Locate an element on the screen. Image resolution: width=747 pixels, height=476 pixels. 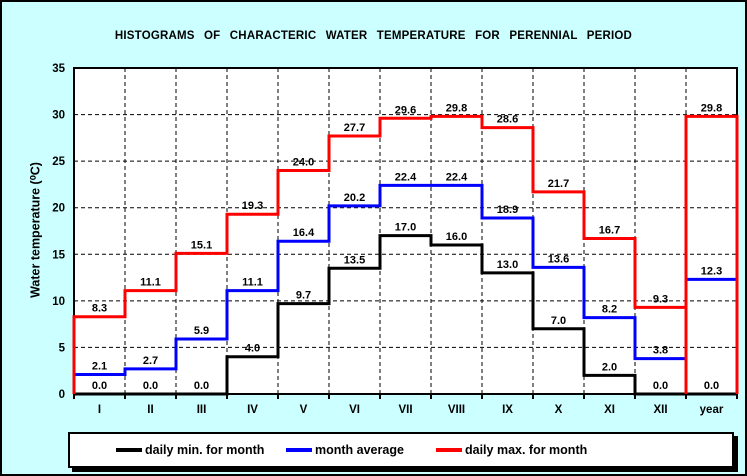
daily-max-series-line-year is located at coordinates (711, 254).